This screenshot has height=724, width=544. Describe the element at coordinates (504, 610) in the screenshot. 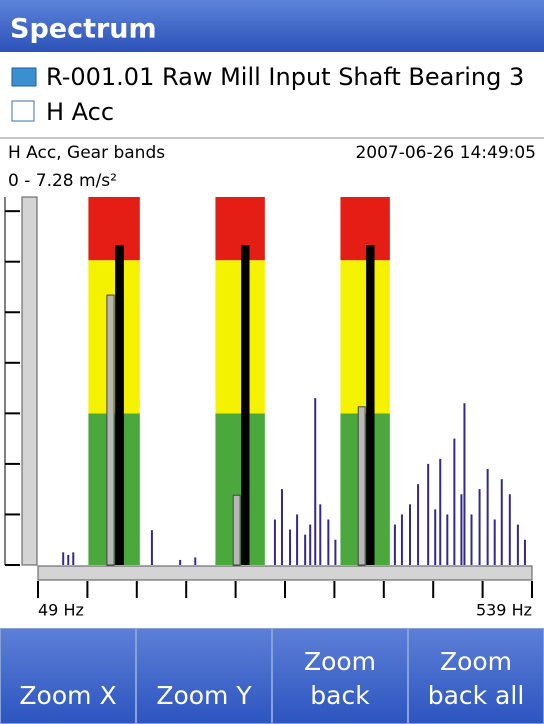

I see `x-tick-label: 539 Hz` at that location.